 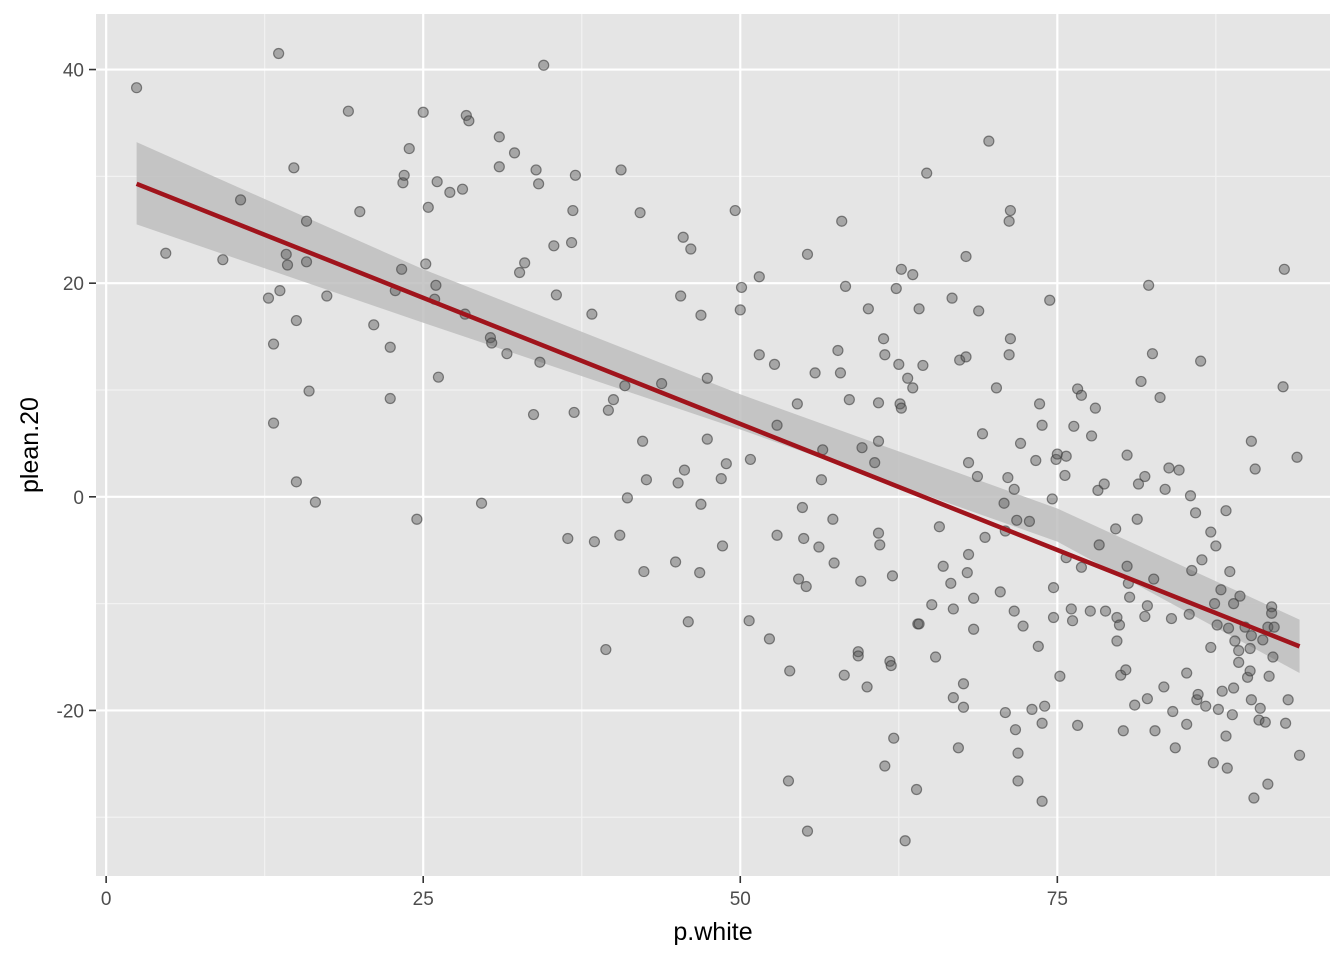 I want to click on y-tick-label: -20, so click(x=70, y=711).